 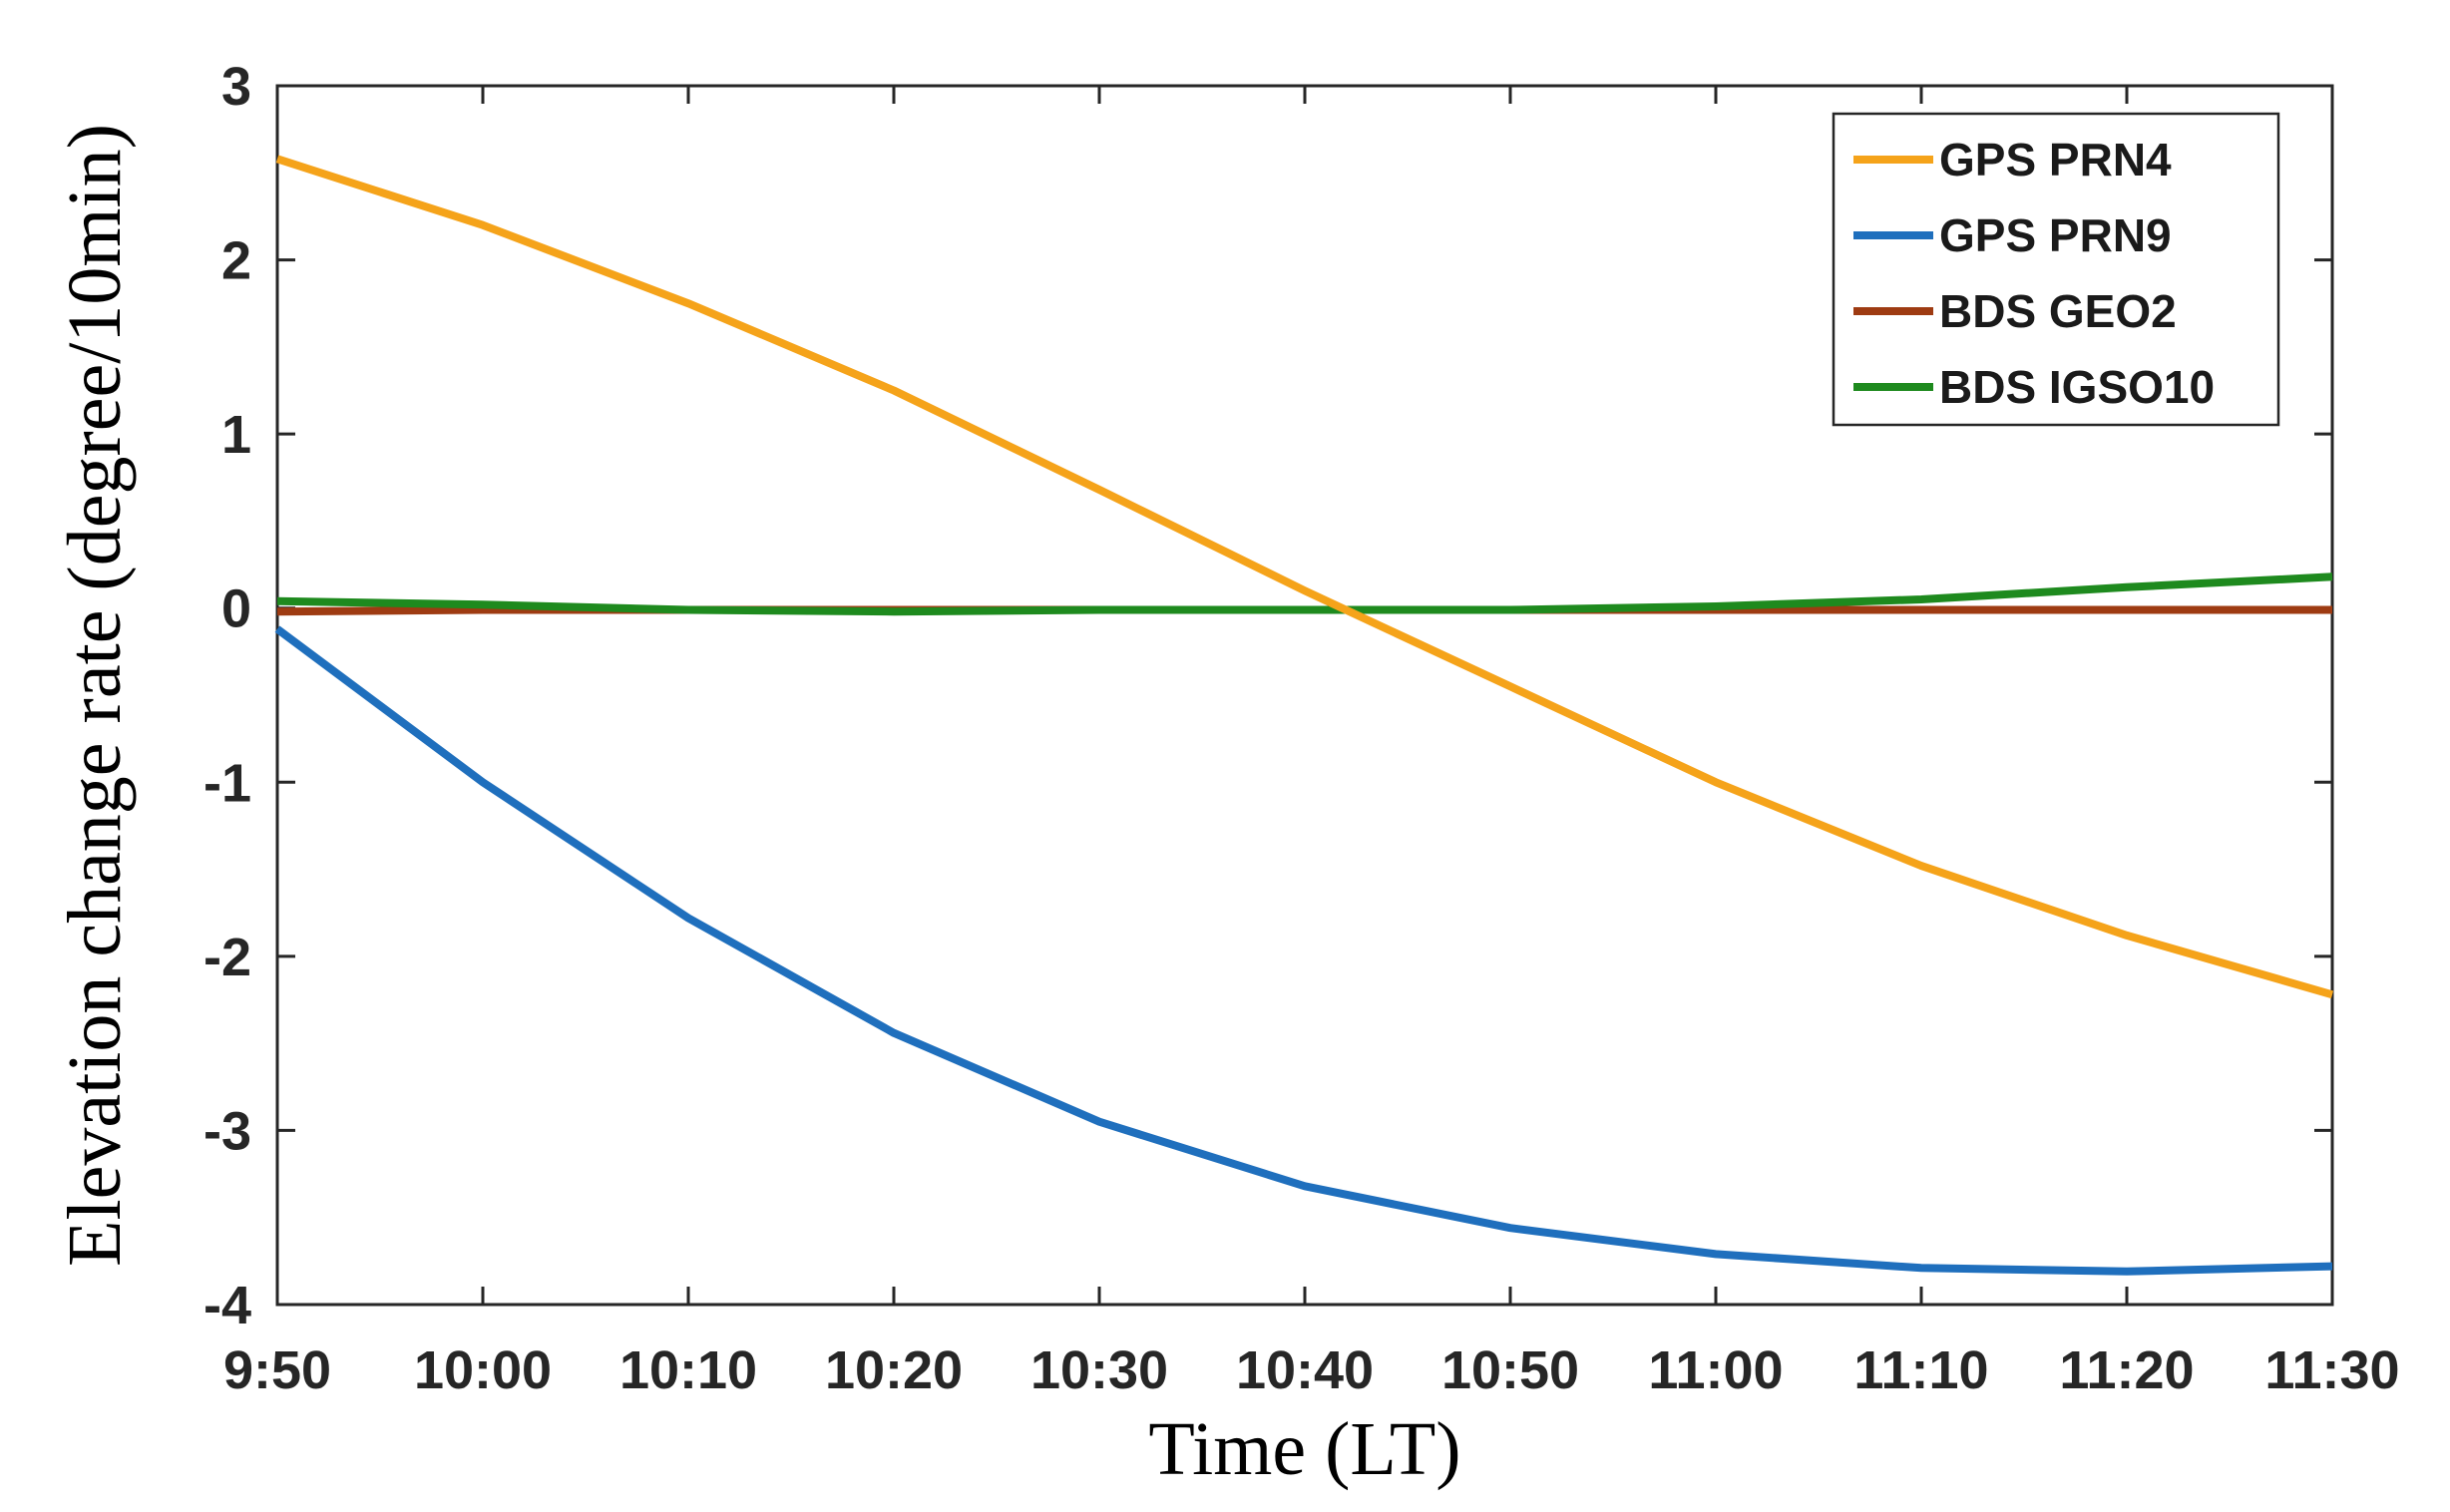 I want to click on legend-label: BDS IGSO10, so click(x=2077, y=387).